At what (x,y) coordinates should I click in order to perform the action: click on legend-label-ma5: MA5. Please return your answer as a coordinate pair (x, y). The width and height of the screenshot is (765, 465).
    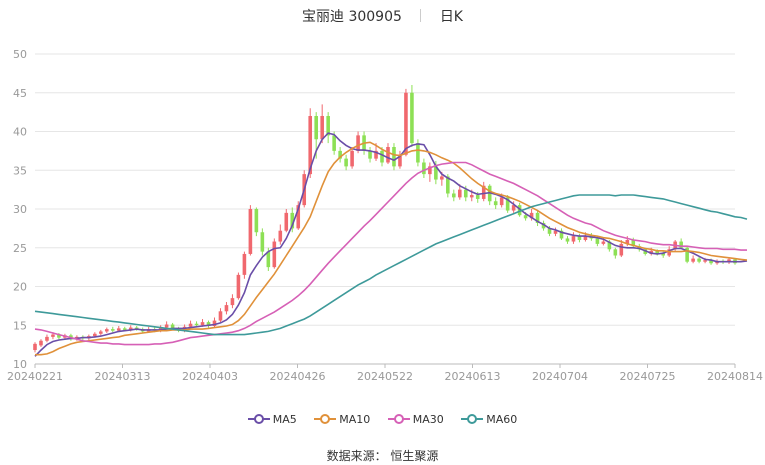
    Looking at the image, I should click on (284, 419).